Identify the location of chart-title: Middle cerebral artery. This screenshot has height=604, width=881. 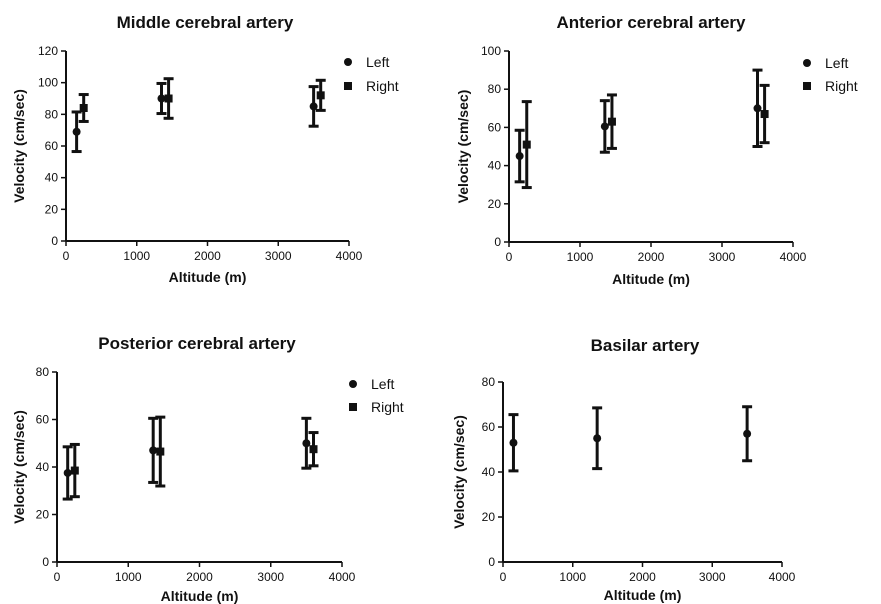
(205, 22).